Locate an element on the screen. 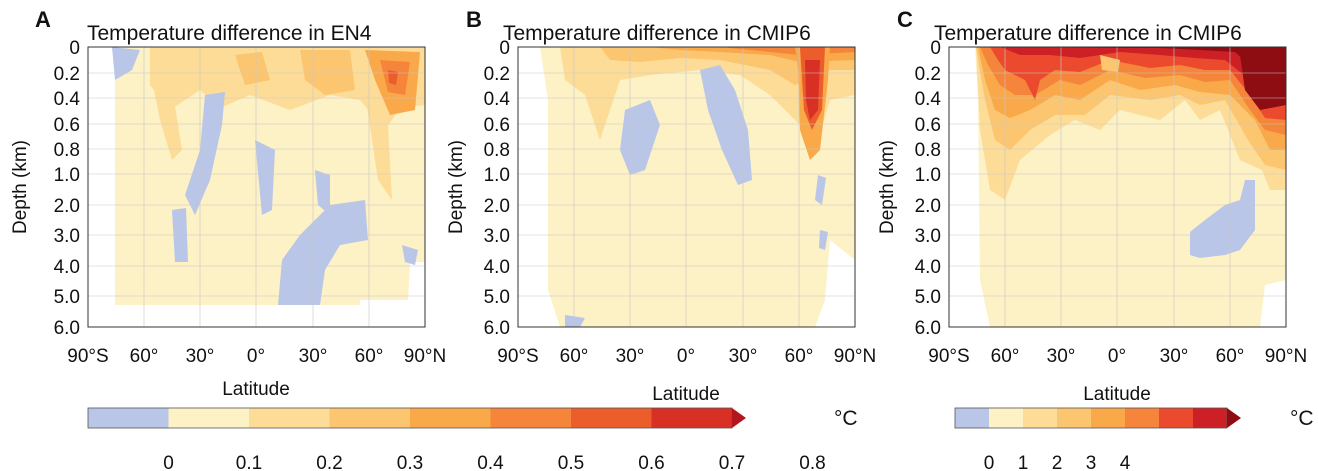  colorbar-tick-label: 0.4 is located at coordinates (490, 462).